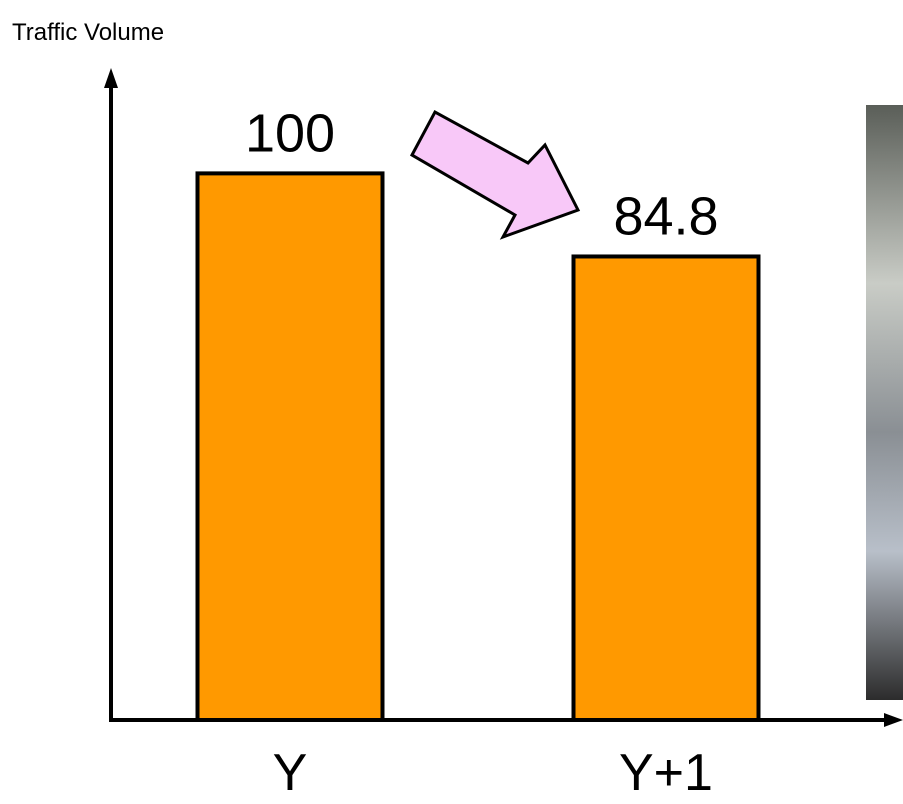 The height and width of the screenshot is (804, 903). I want to click on x-tick-label: Y, so click(290, 773).